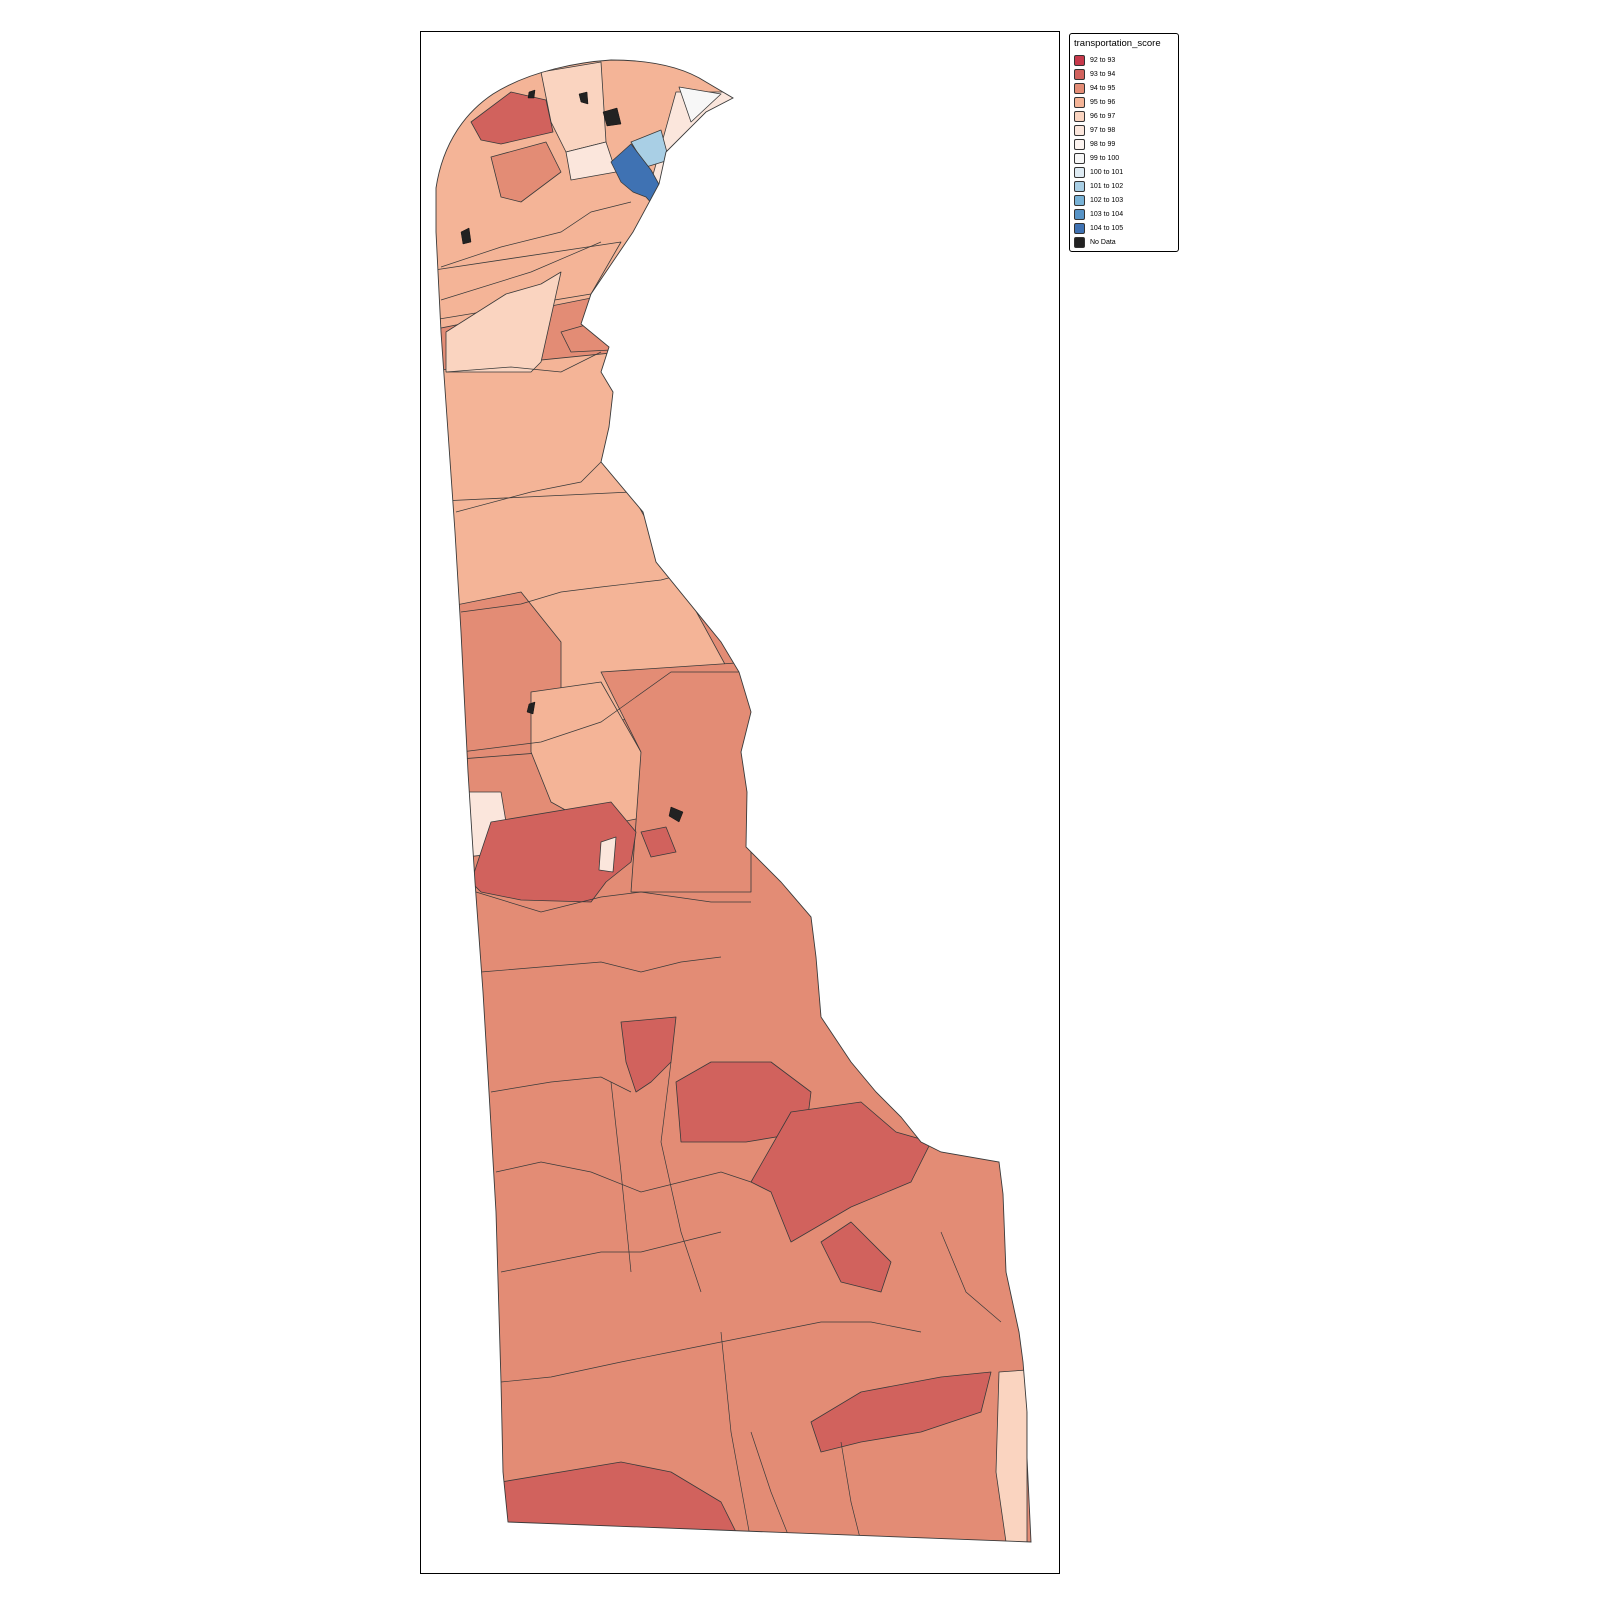 This screenshot has width=1600, height=1600. What do you see at coordinates (1103, 88) in the screenshot?
I see `legend-label: 94 to 95` at bounding box center [1103, 88].